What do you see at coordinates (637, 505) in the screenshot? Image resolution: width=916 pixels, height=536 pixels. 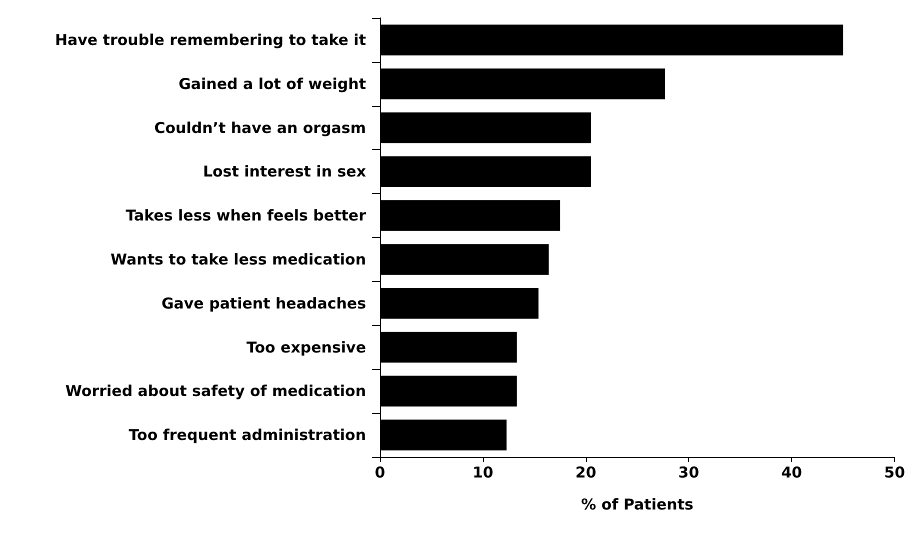 I see `x-axis-title: % of Patients` at bounding box center [637, 505].